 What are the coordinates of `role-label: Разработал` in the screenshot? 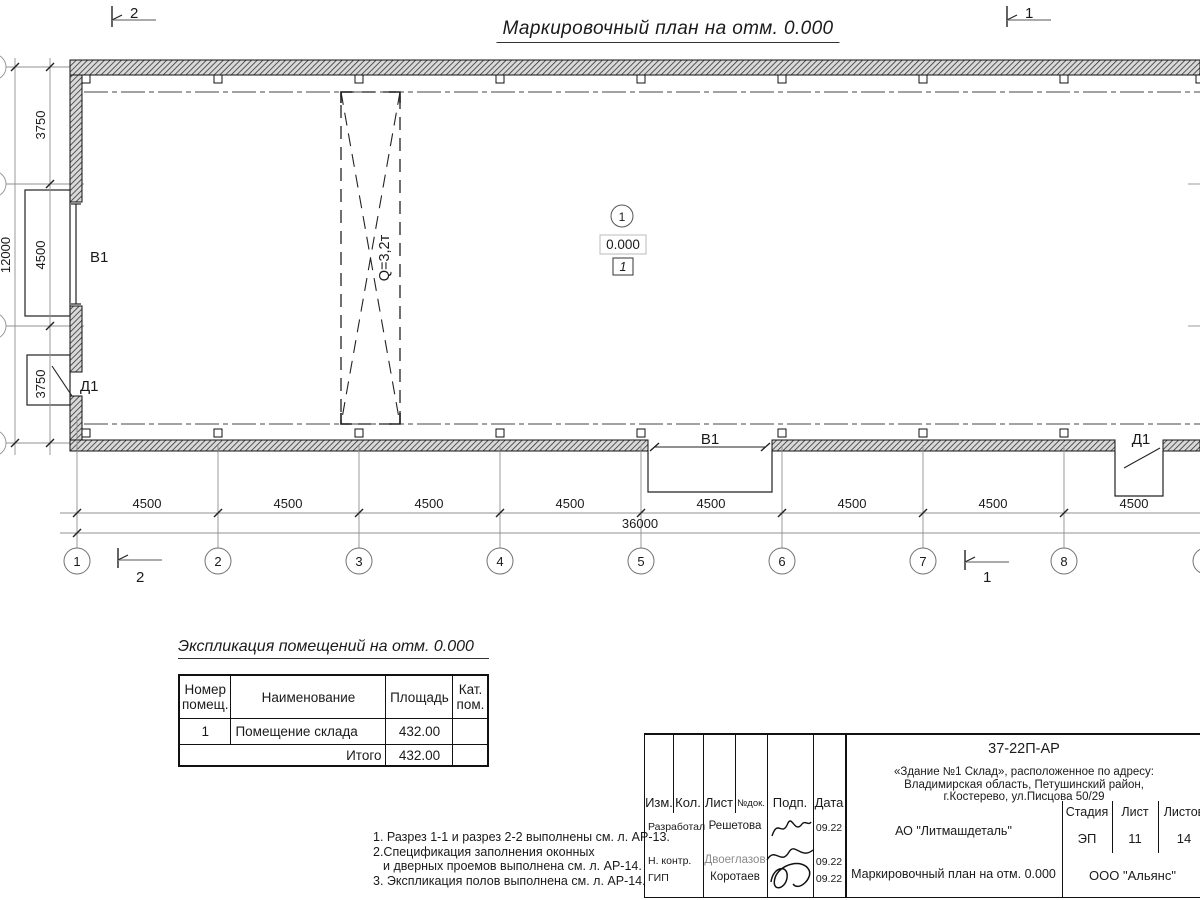 It's located at (677, 827).